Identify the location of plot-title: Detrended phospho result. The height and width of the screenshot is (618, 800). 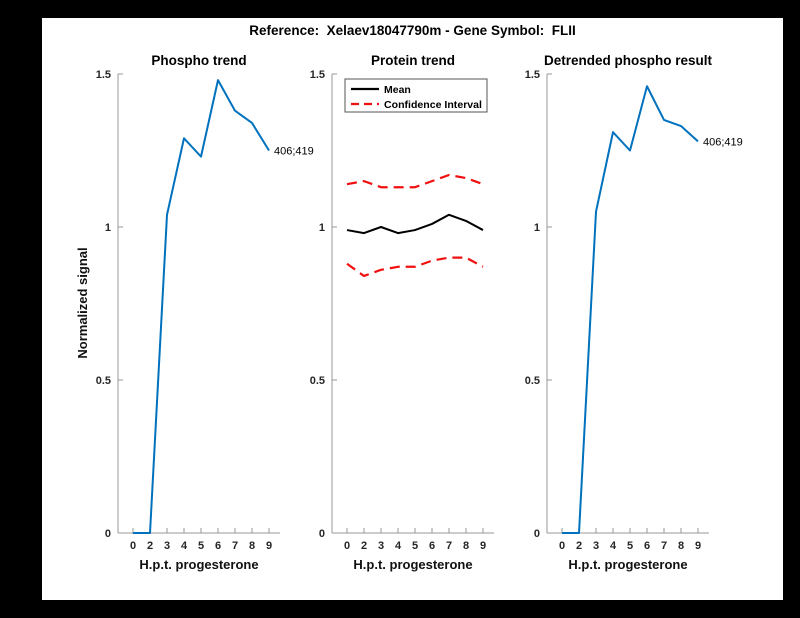
(628, 60).